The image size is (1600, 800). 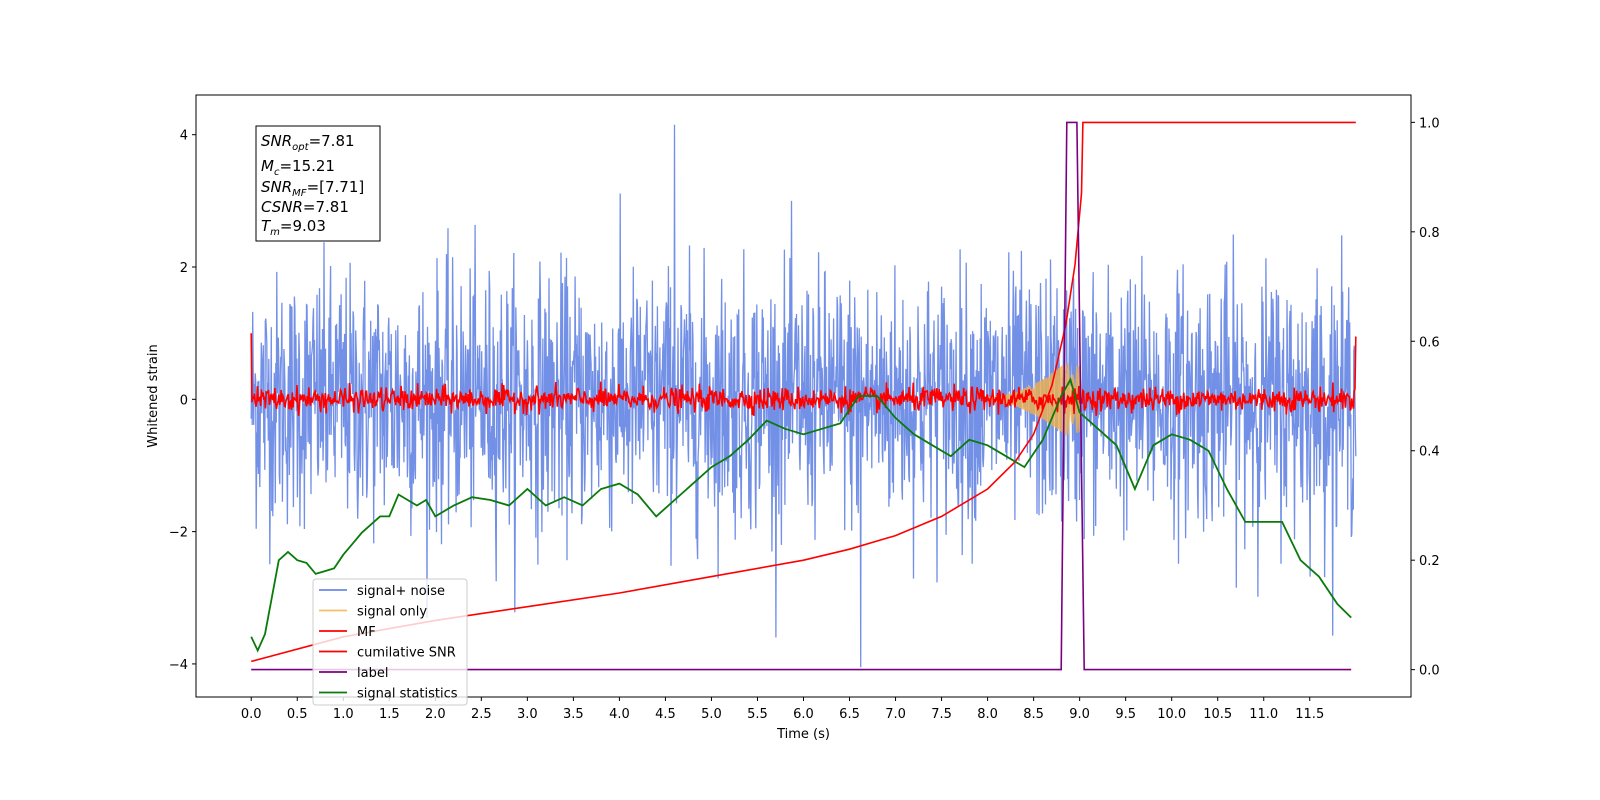 What do you see at coordinates (849, 714) in the screenshot?
I see `x-tick-label: 6.5` at bounding box center [849, 714].